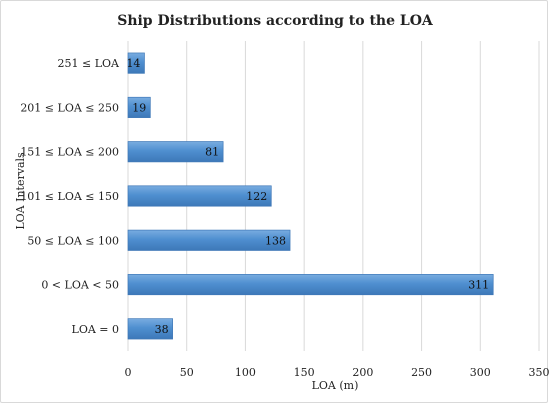 The width and height of the screenshot is (550, 405). Describe the element at coordinates (335, 385) in the screenshot. I see `x-axis-label: LOA (m)` at that location.